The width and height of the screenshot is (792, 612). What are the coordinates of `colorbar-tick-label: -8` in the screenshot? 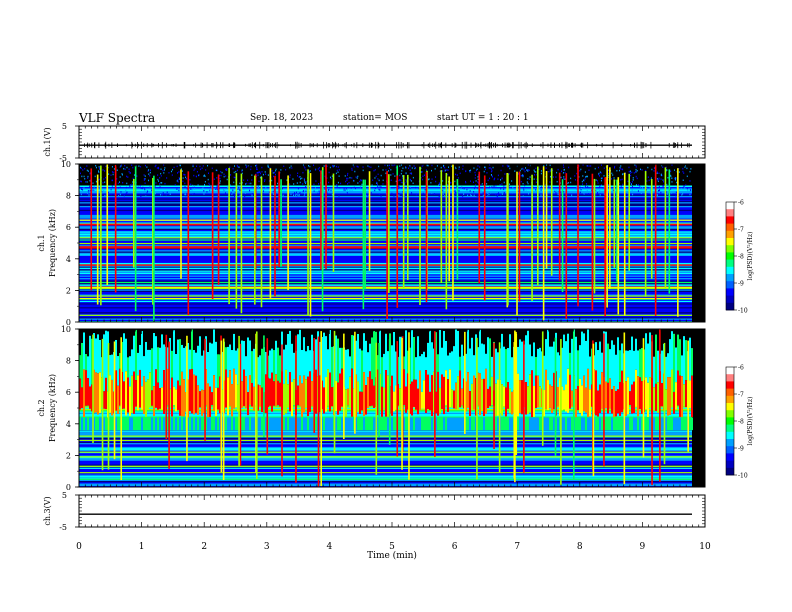 It's located at (741, 422).